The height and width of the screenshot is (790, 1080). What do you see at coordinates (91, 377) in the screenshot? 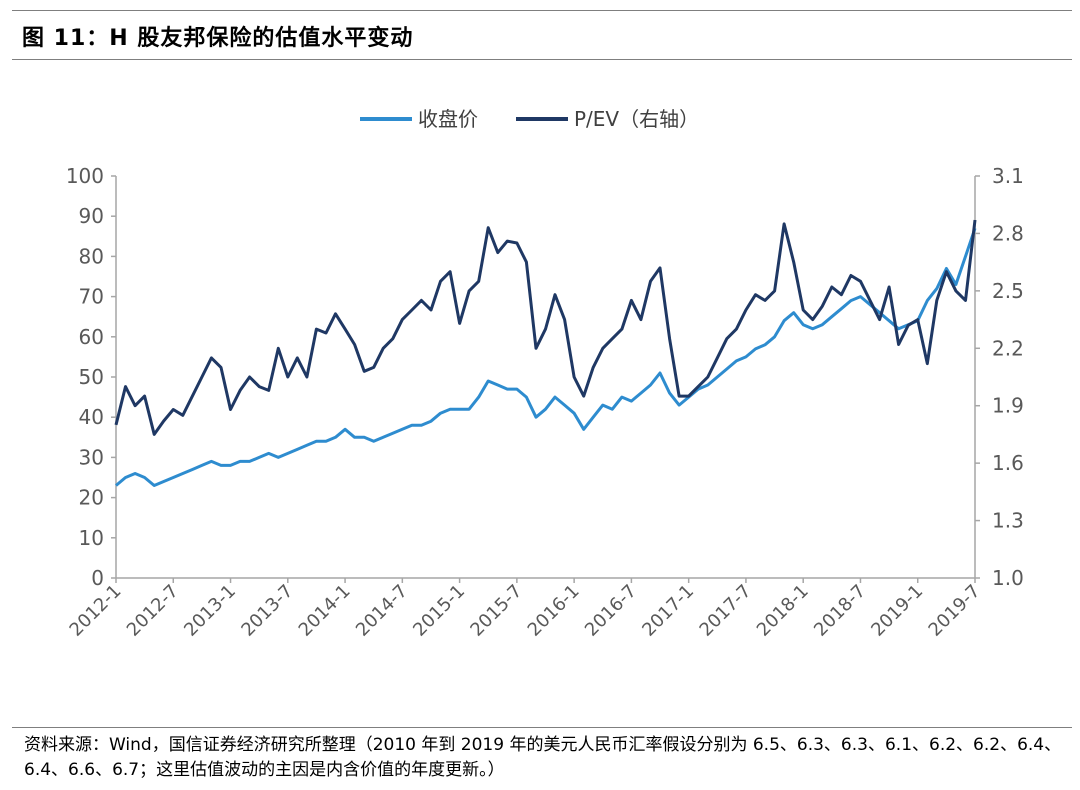
I see `left-tick-label: 50` at bounding box center [91, 377].